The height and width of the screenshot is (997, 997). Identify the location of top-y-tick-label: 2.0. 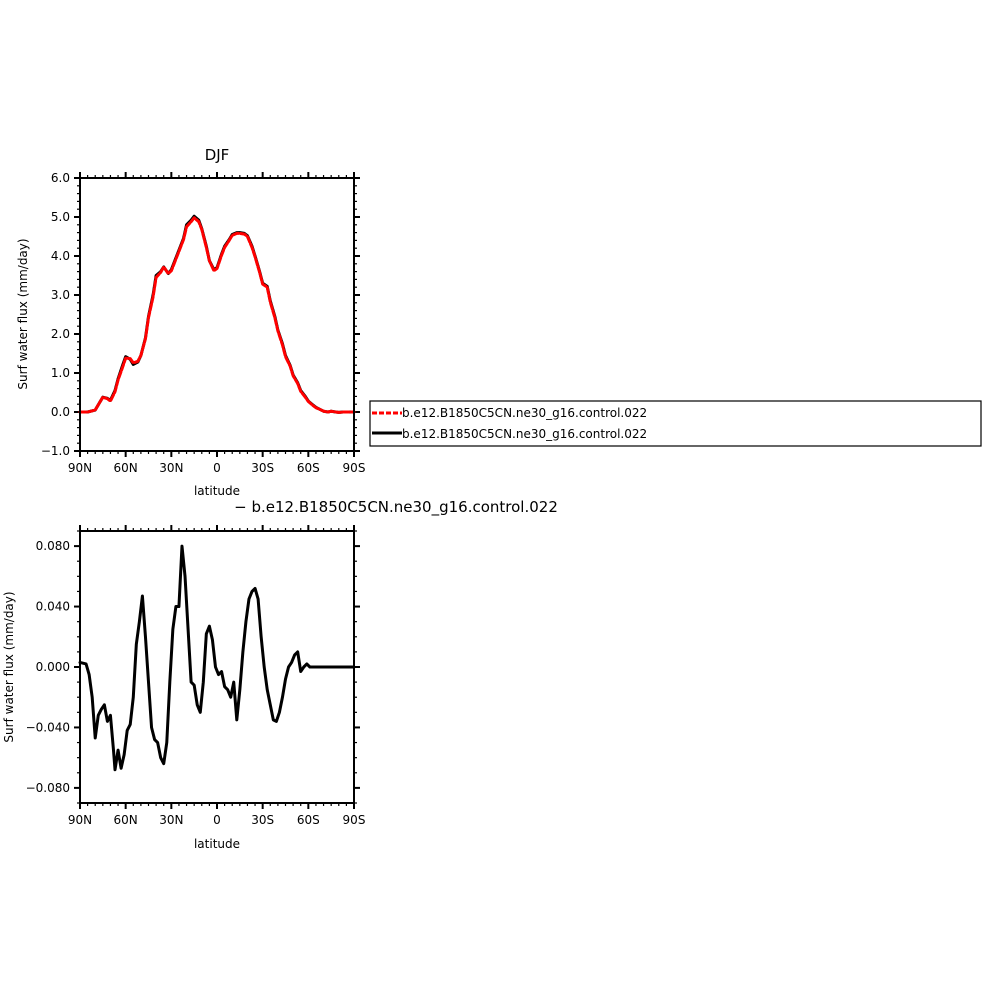
(60, 334).